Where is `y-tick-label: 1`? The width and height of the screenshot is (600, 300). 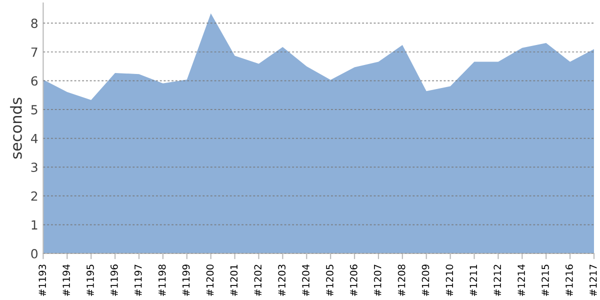
y-tick-label: 1 is located at coordinates (35, 225).